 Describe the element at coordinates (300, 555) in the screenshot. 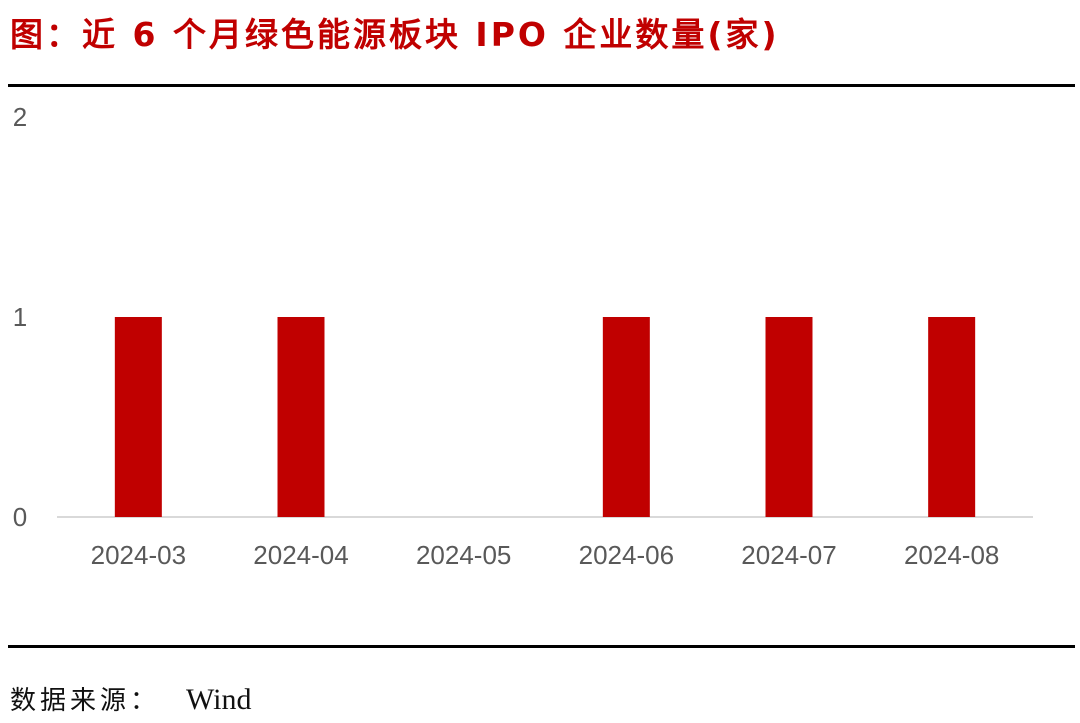

I see `x-tick-label: 2024-04` at that location.